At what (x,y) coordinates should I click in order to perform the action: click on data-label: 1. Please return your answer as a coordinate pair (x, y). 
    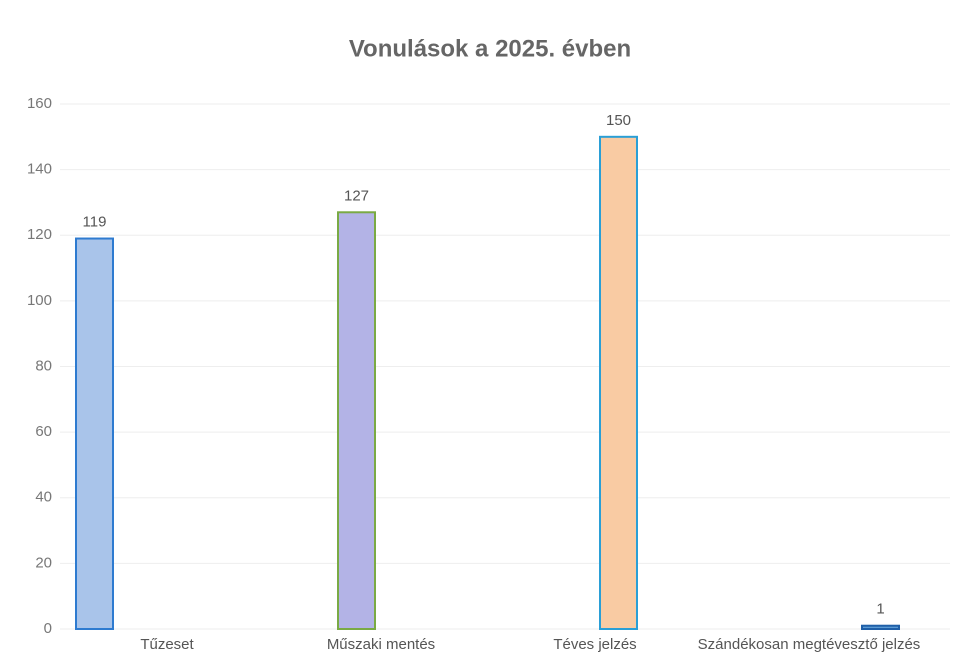
    Looking at the image, I should click on (880, 609).